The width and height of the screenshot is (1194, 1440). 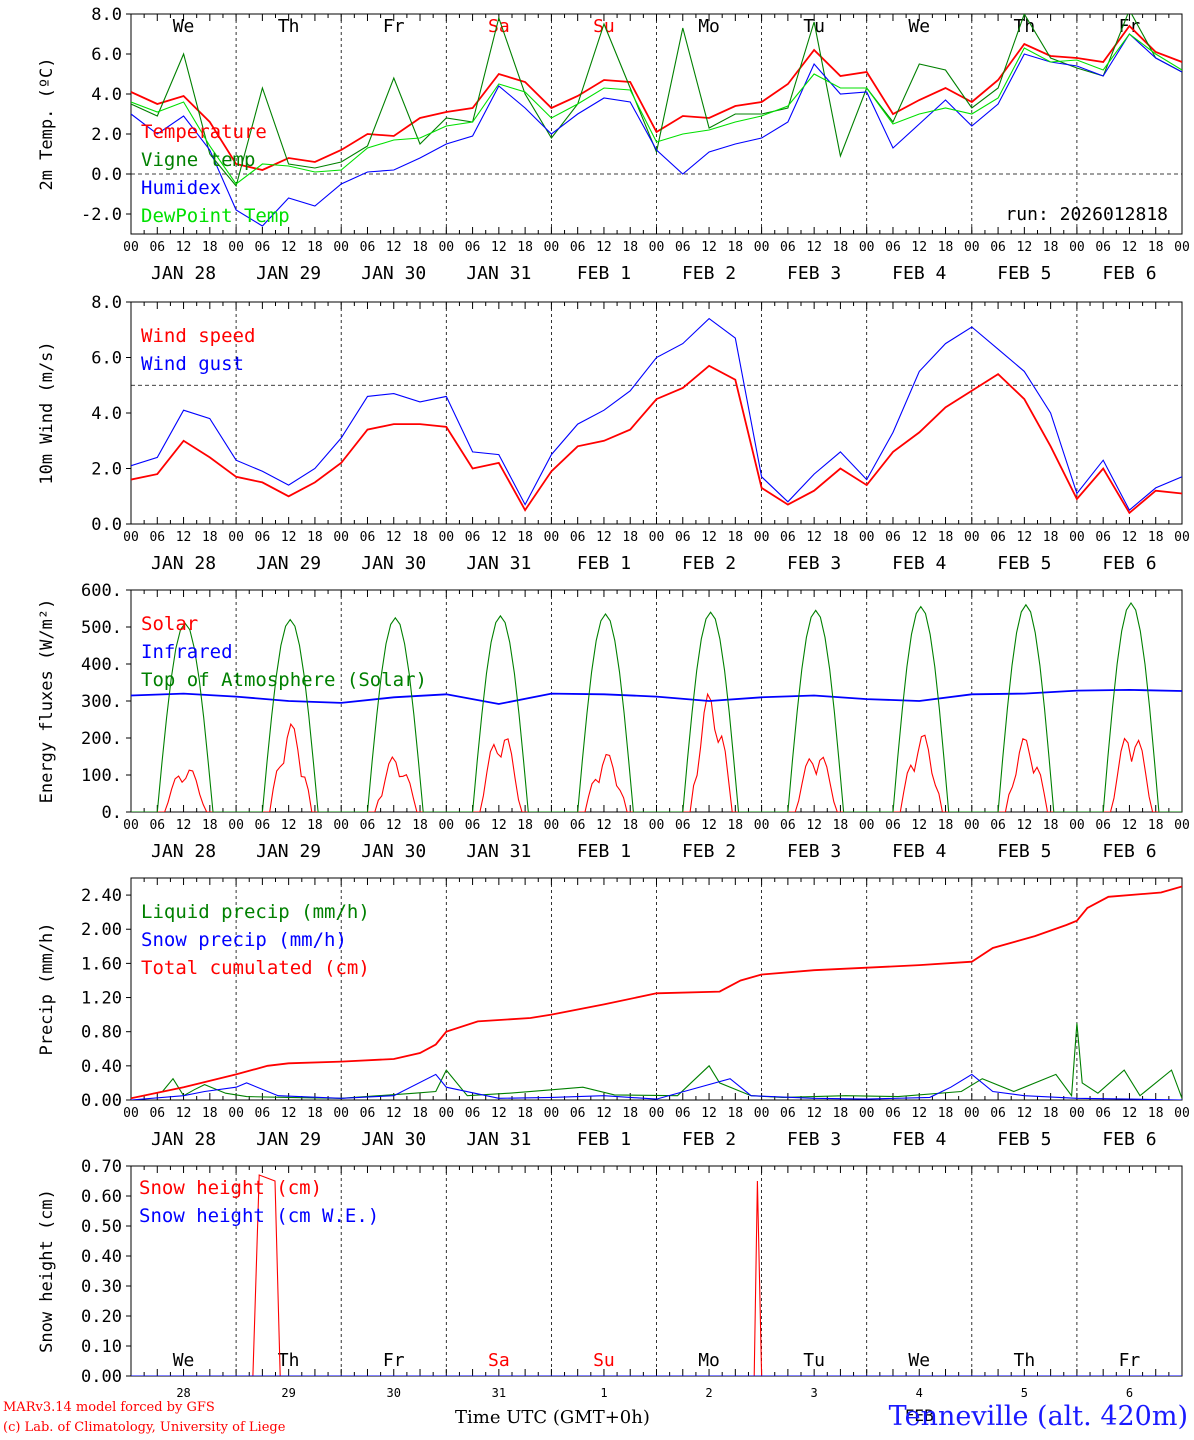 What do you see at coordinates (656, 414) in the screenshot?
I see `series-line-wind-gust` at bounding box center [656, 414].